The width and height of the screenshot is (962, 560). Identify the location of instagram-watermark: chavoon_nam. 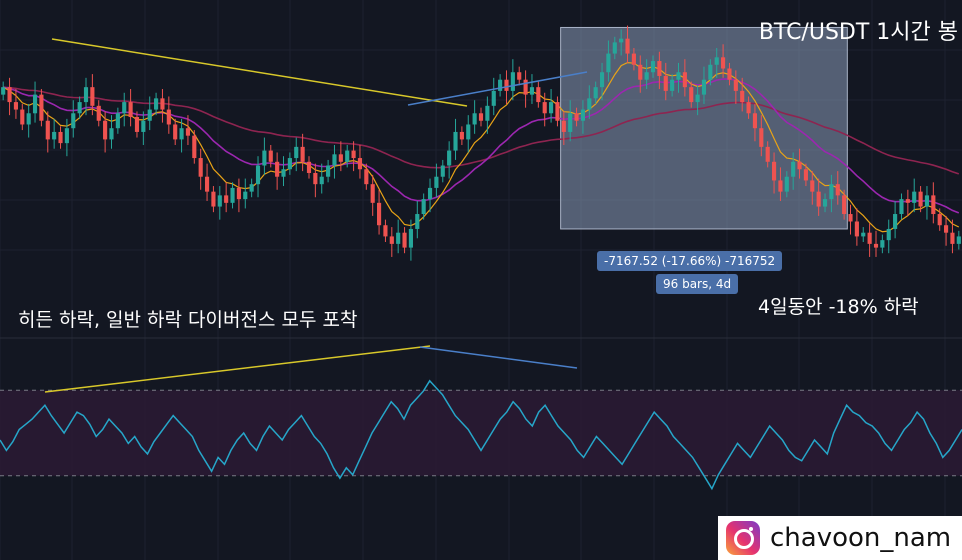
(840, 538).